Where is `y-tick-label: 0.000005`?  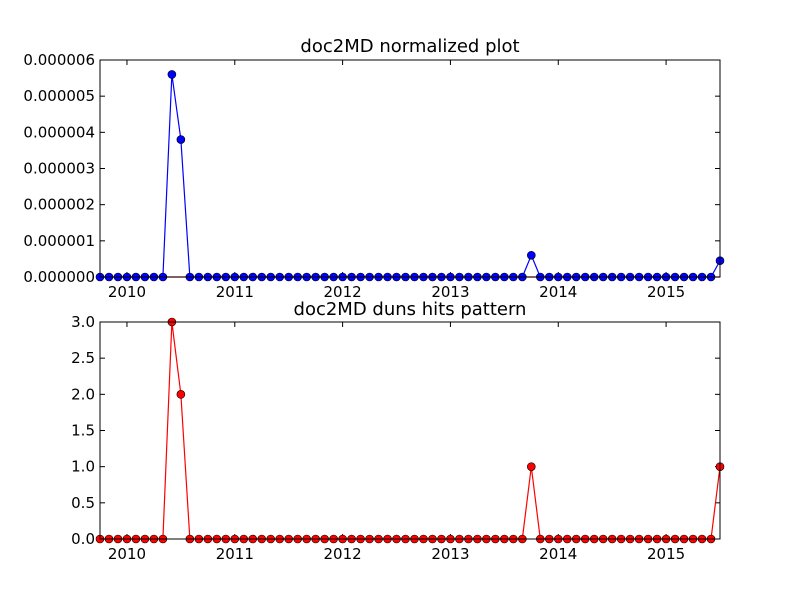 y-tick-label: 0.000005 is located at coordinates (59, 96).